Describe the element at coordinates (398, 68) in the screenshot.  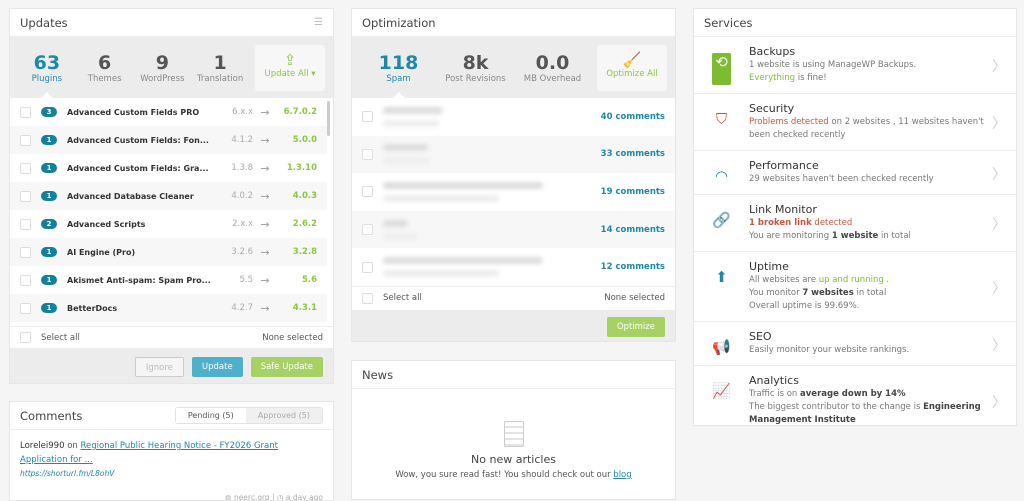
I see `stat-spam: 118 Spam` at that location.